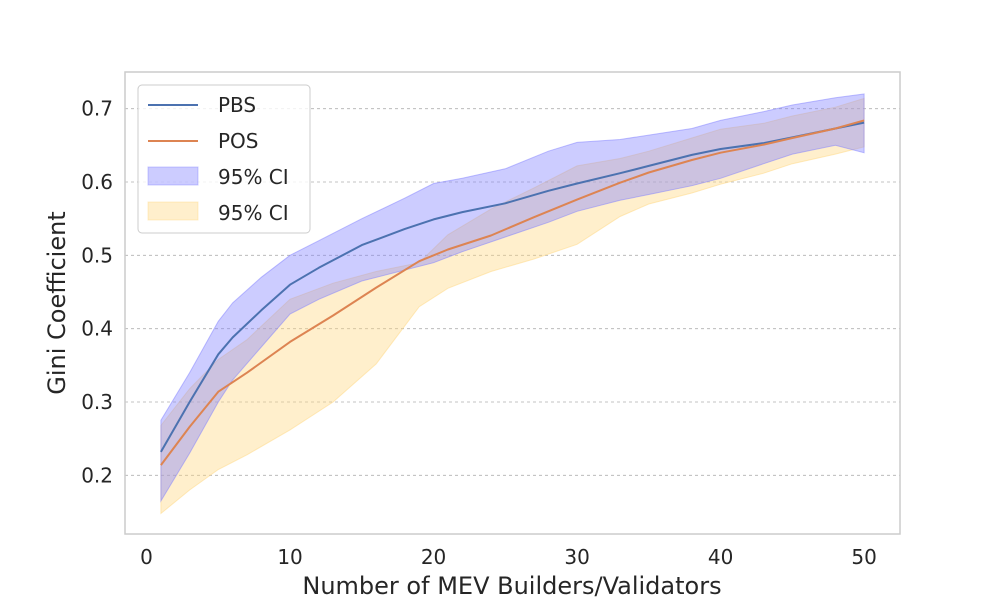  Describe the element at coordinates (576, 557) in the screenshot. I see `x-tick-label: 30` at that location.